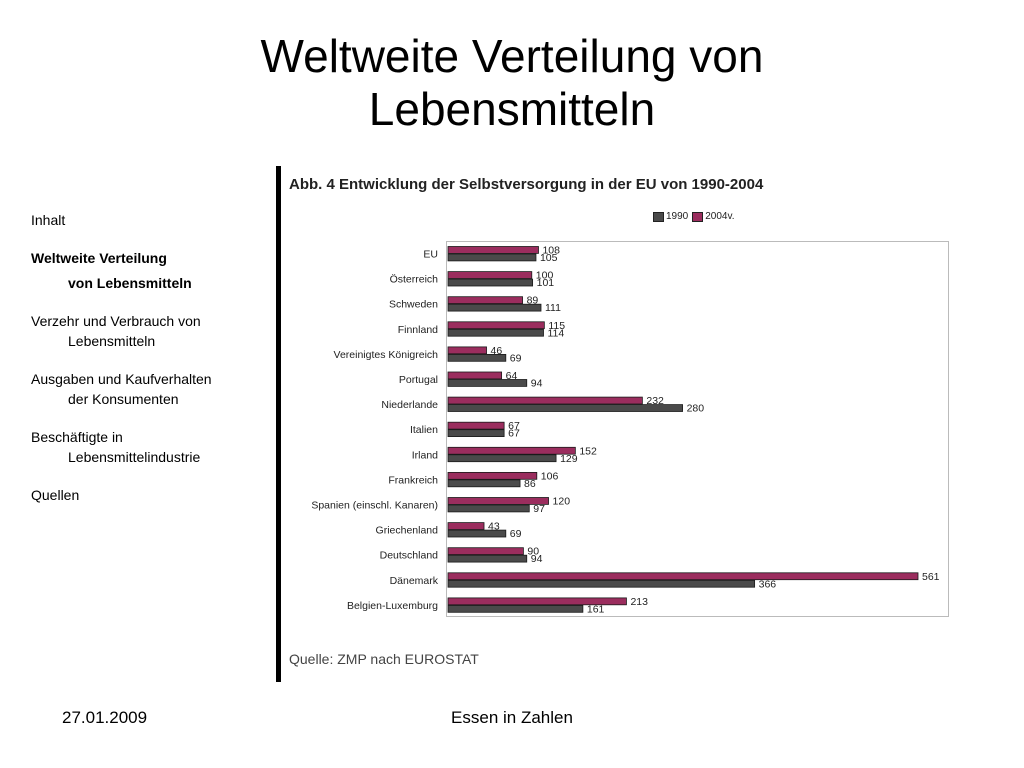 Image resolution: width=1024 pixels, height=768 pixels. Describe the element at coordinates (530, 484) in the screenshot. I see `value-label: 86` at that location.